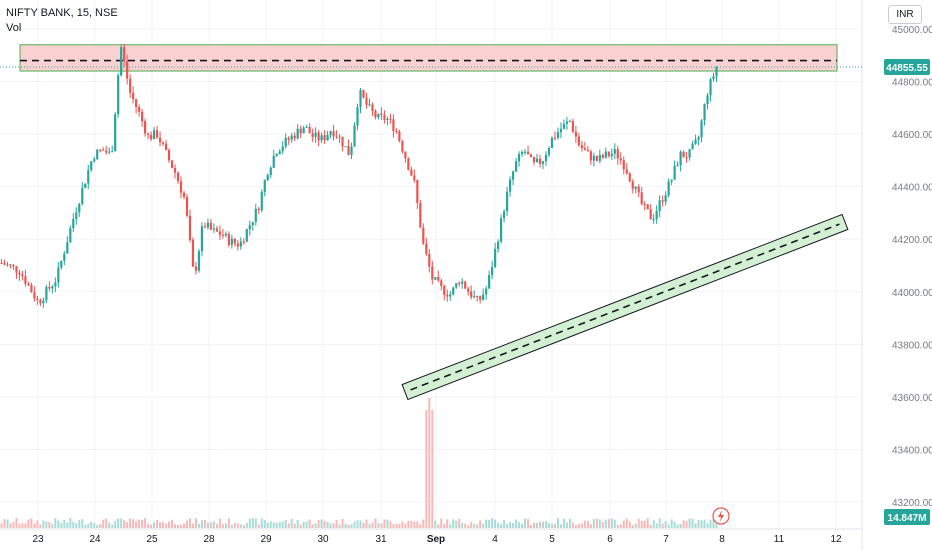 This screenshot has height=550, width=932. Describe the element at coordinates (666, 539) in the screenshot. I see `x-tick-label: 7` at that location.